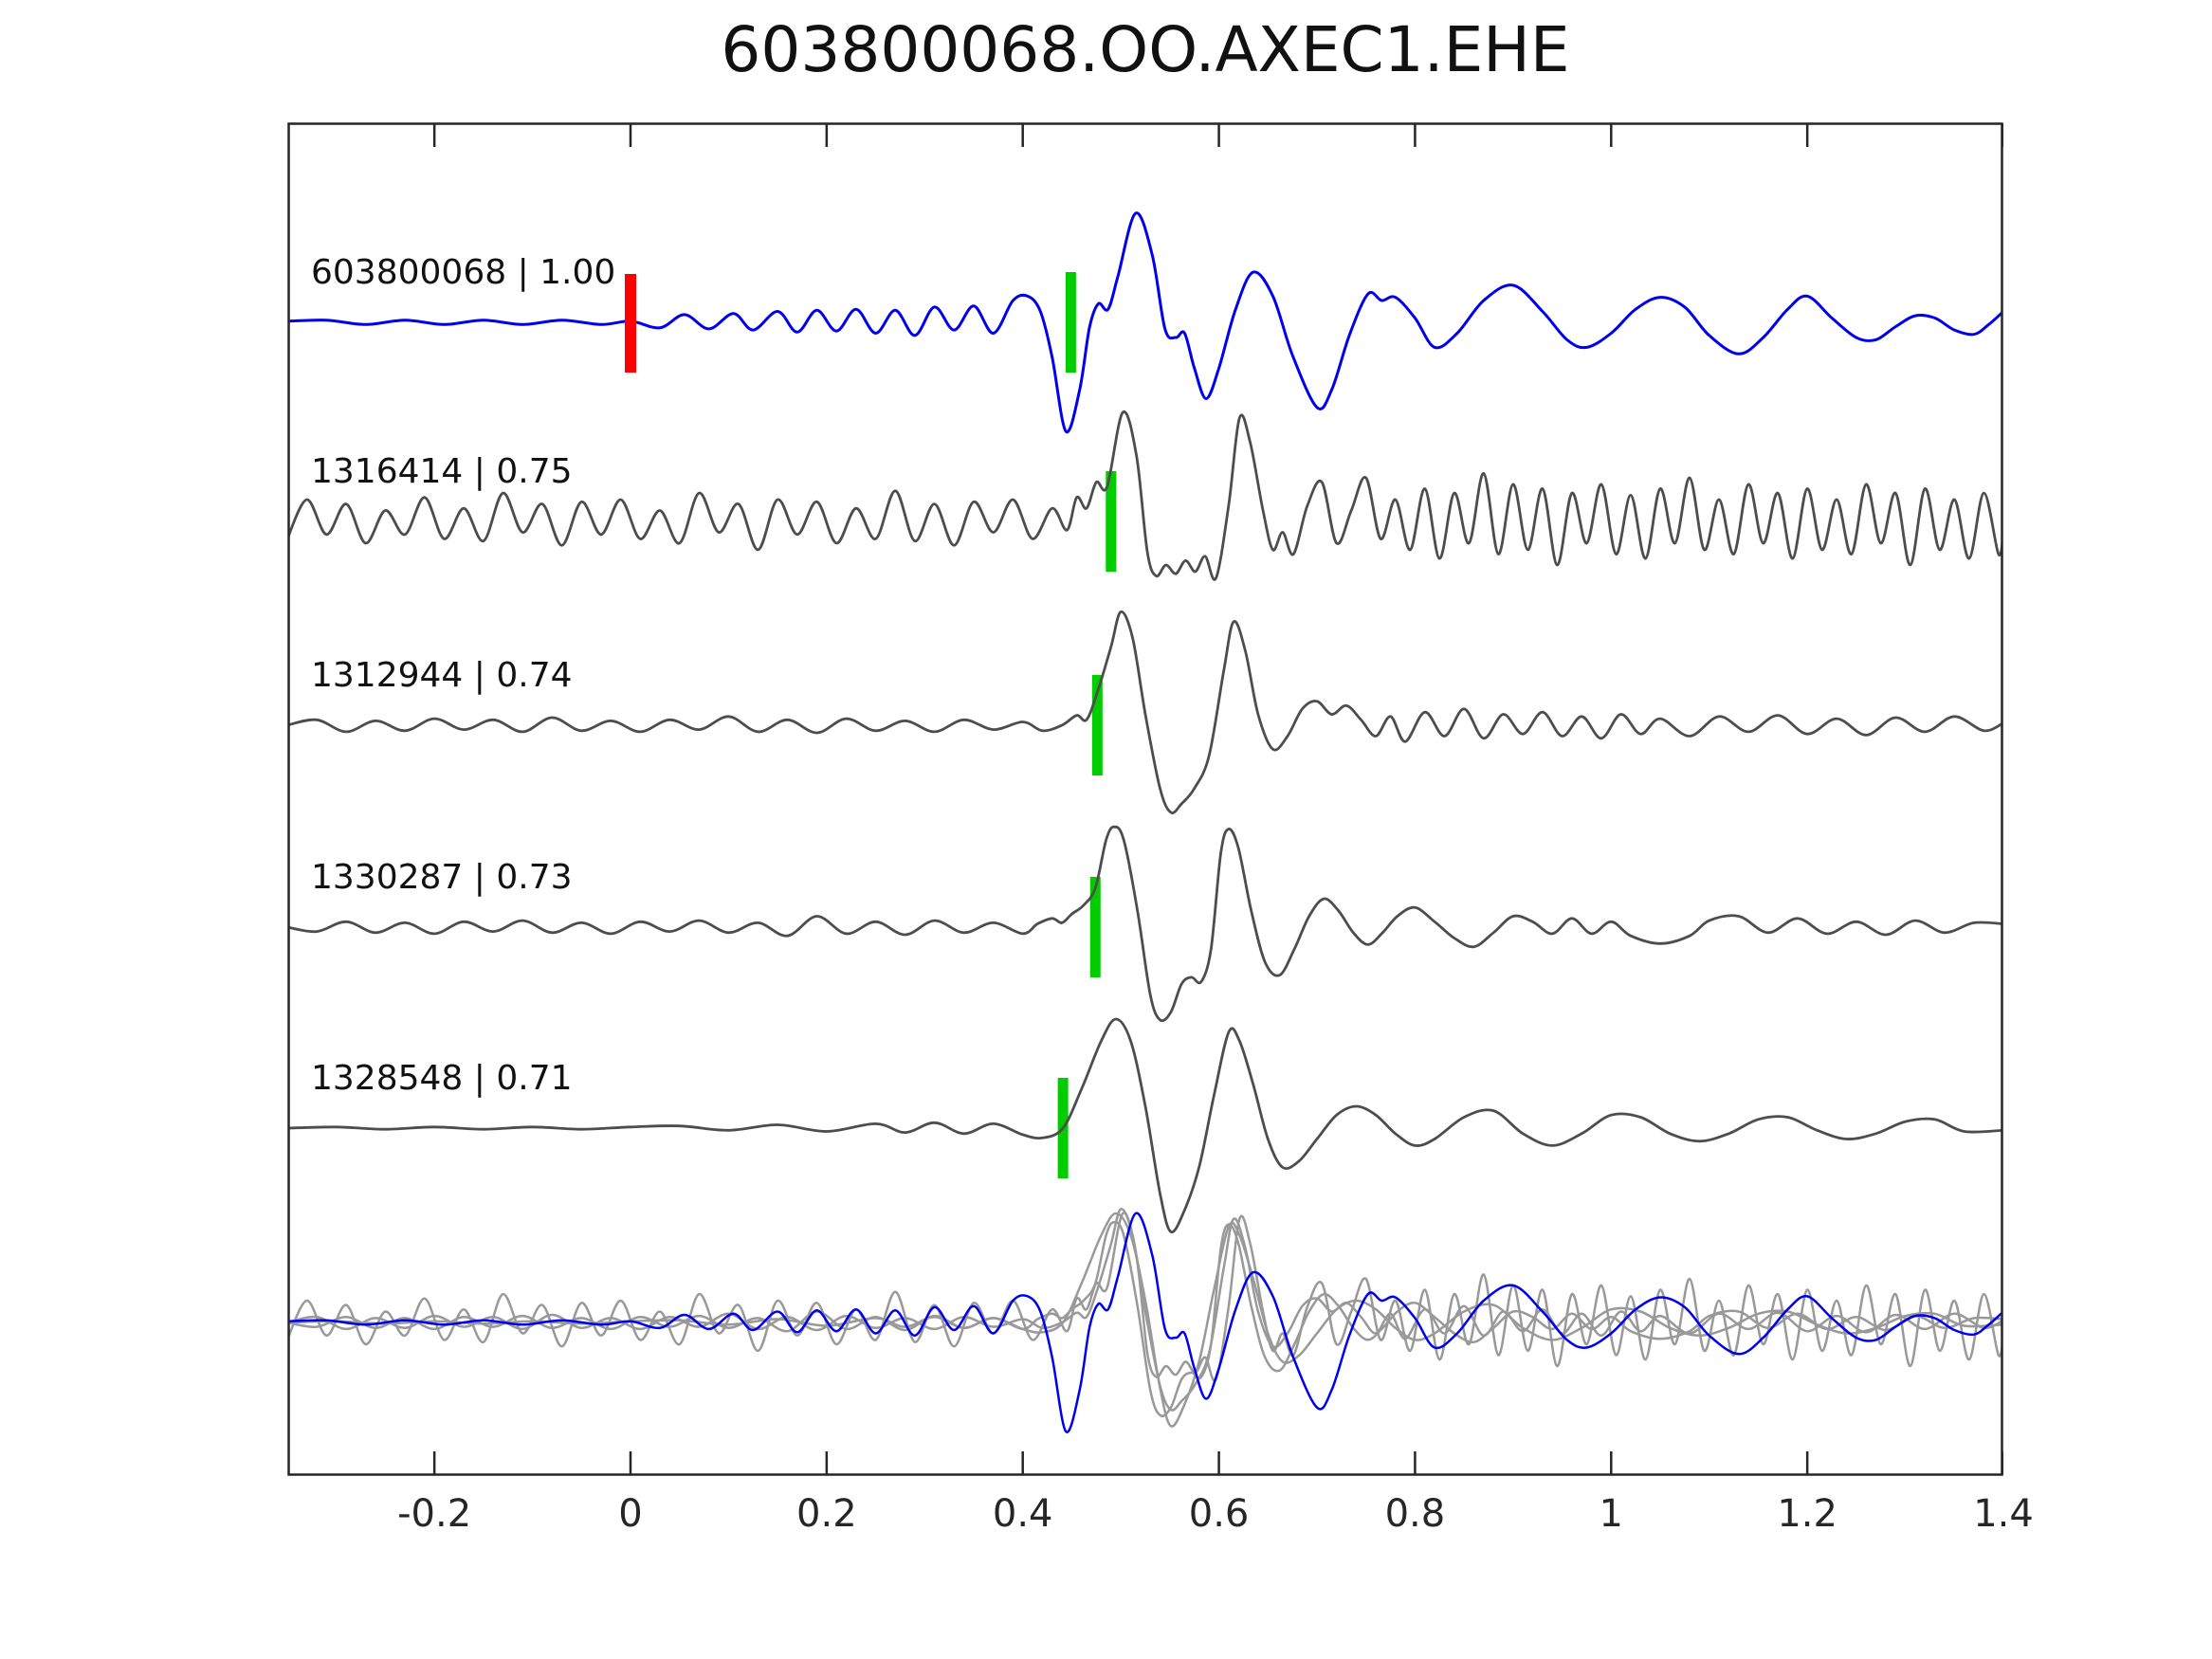 The height and width of the screenshot is (1659, 2212). I want to click on trace-label-detection-1: 1316414 | 0.75, so click(442, 471).